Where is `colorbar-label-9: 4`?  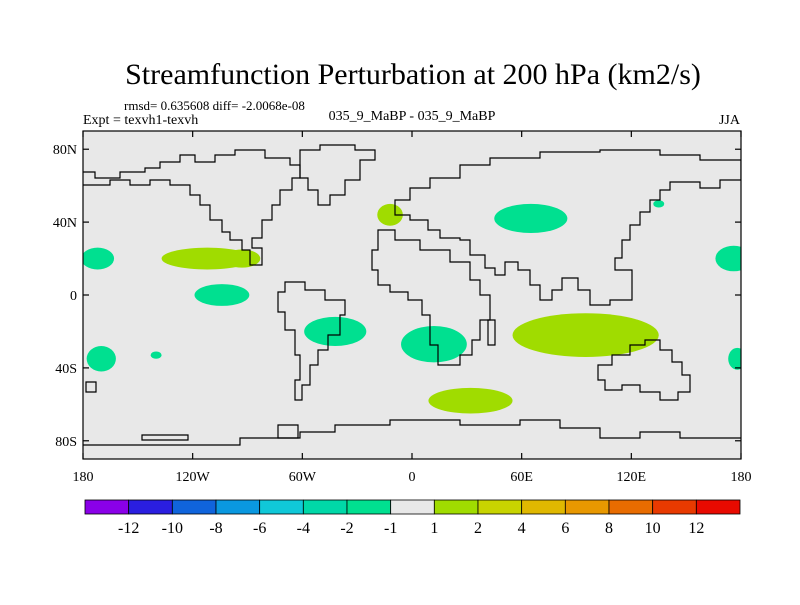 colorbar-label-9: 4 is located at coordinates (522, 528).